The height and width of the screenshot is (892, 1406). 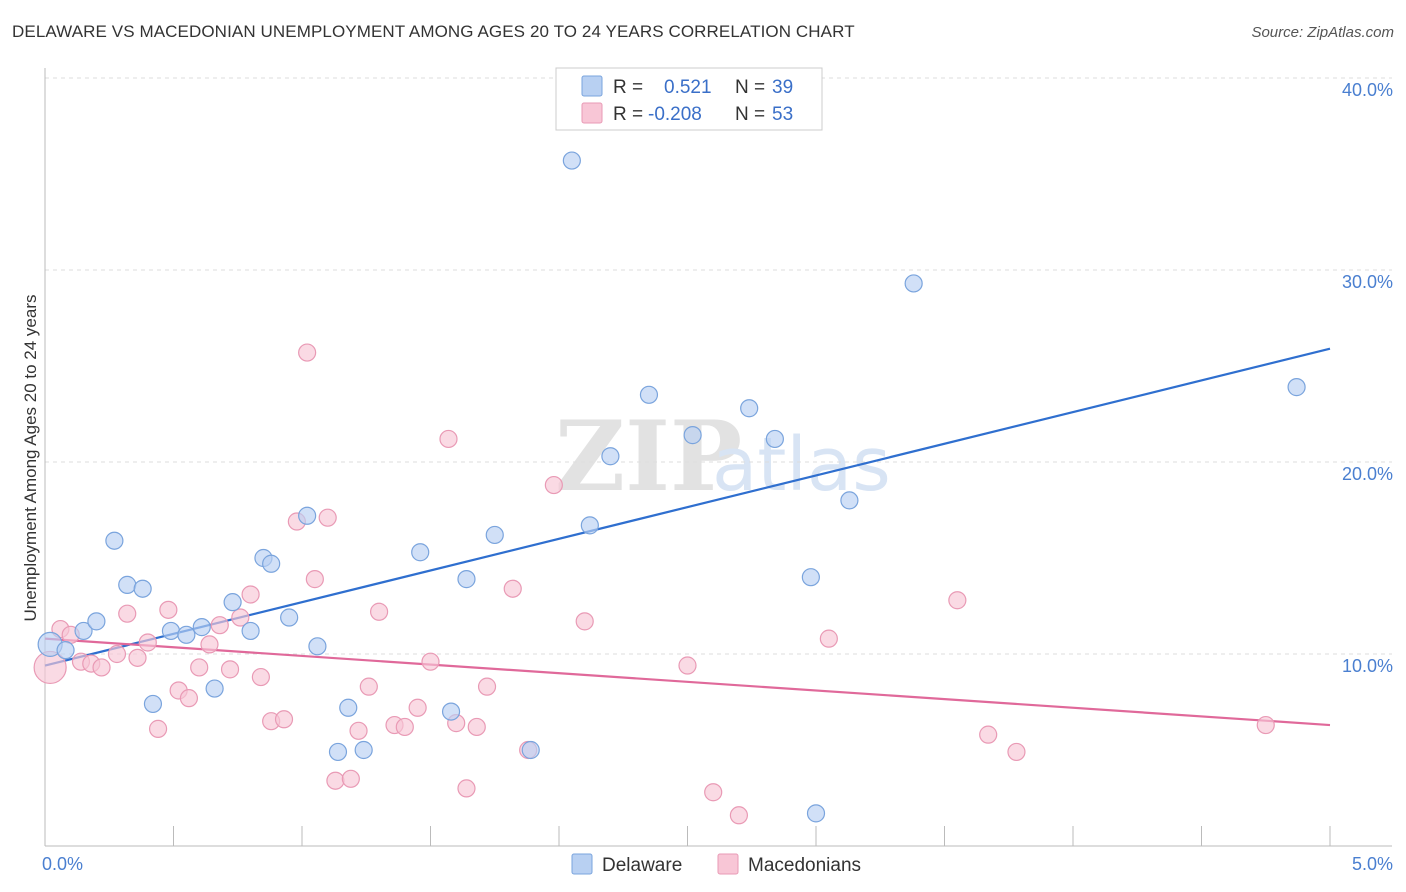 I want to click on bottom-legend-label-delaware: Delaware, so click(x=642, y=865).